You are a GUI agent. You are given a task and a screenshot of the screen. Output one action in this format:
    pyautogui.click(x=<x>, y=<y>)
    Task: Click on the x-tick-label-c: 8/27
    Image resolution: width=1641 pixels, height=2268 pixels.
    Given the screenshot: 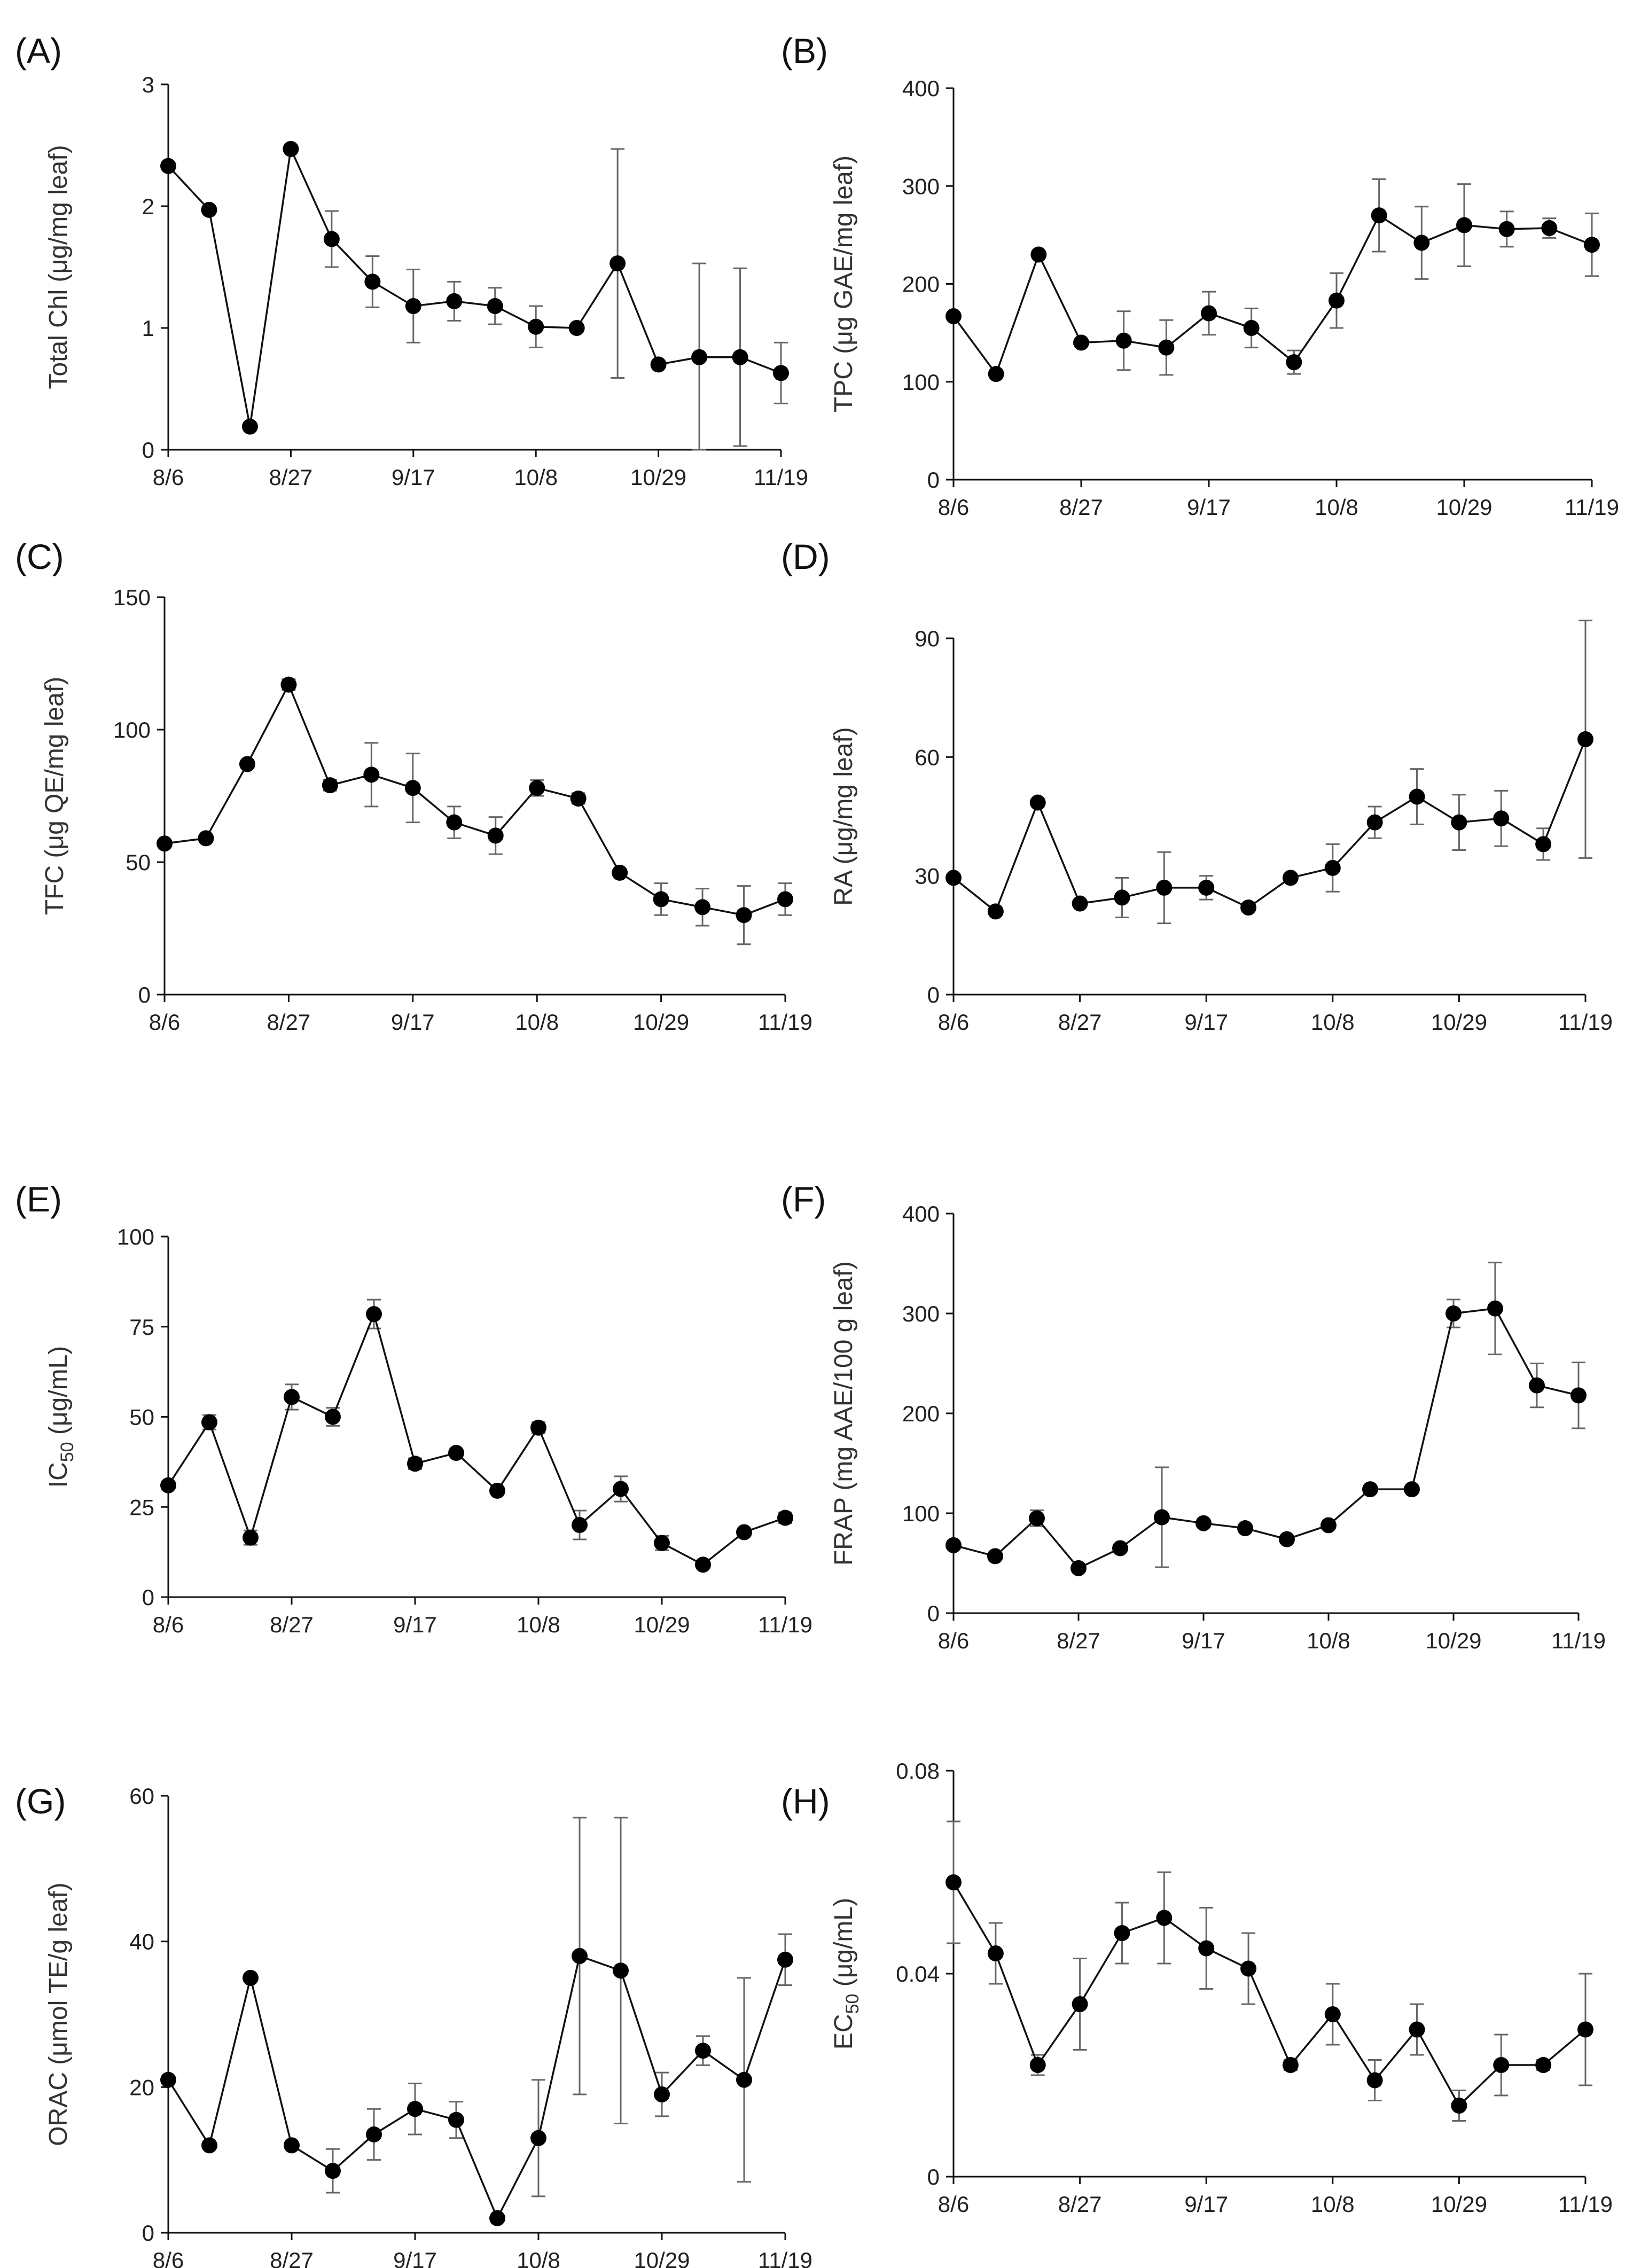 What is the action you would take?
    pyautogui.click(x=289, y=1022)
    